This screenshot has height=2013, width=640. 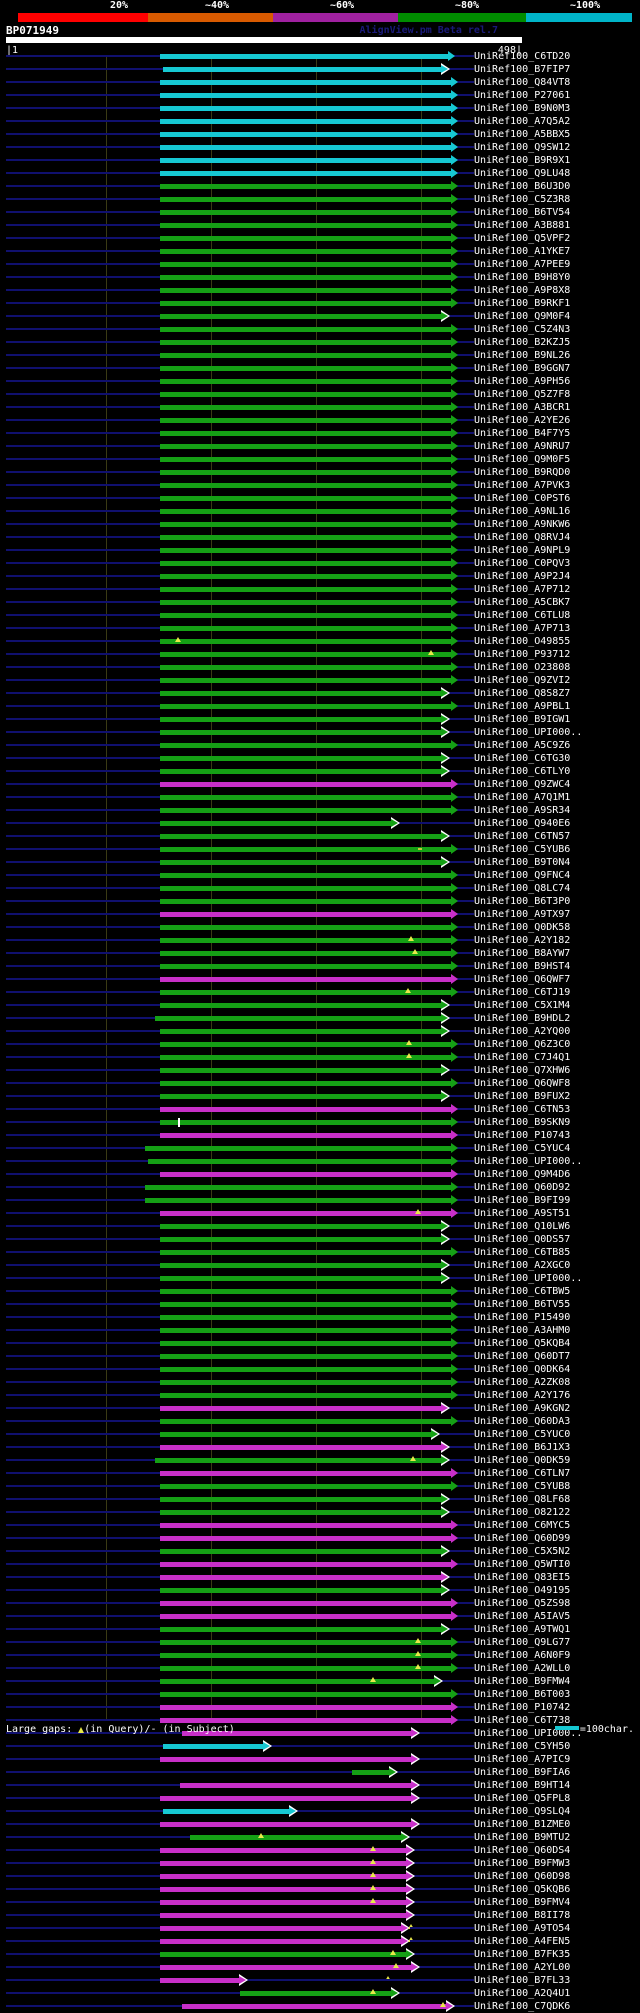 I want to click on alignment-row: UniRef100_Q9M0F5, so click(x=320, y=459).